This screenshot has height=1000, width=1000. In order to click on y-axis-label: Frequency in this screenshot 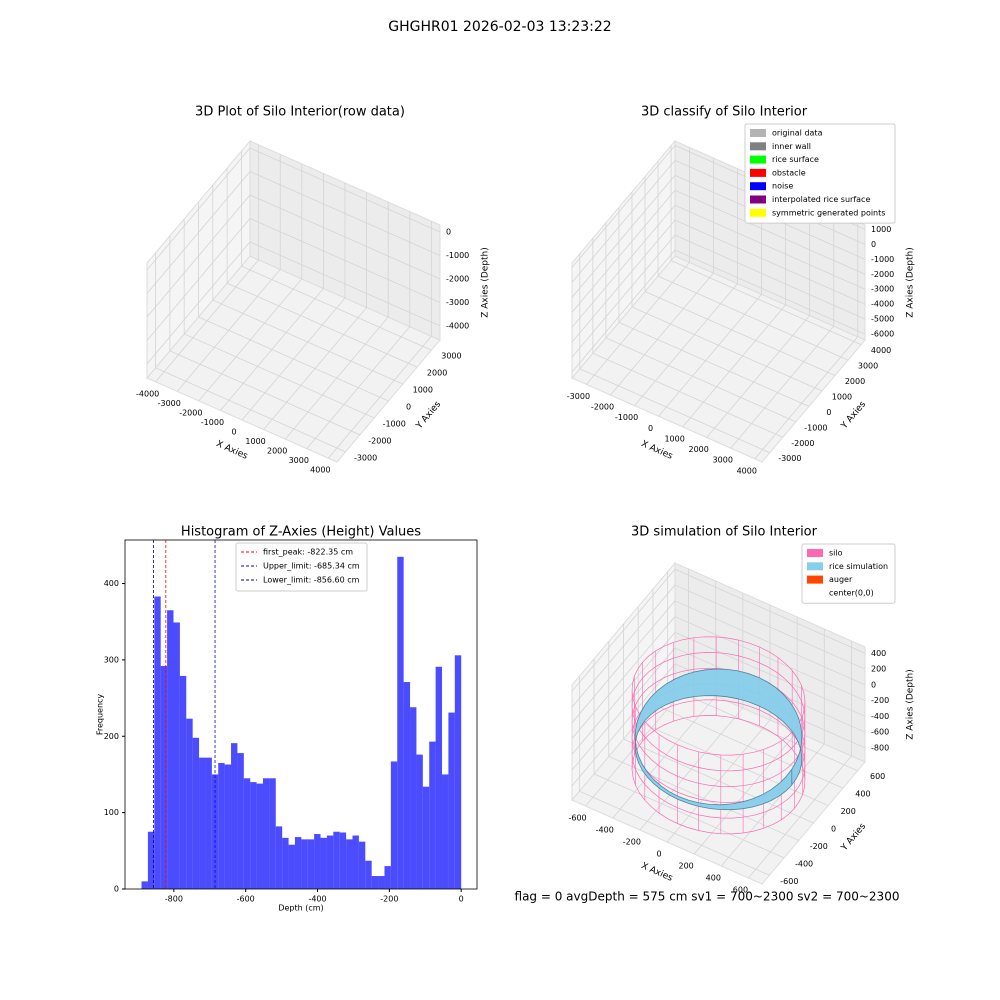, I will do `click(100, 715)`.